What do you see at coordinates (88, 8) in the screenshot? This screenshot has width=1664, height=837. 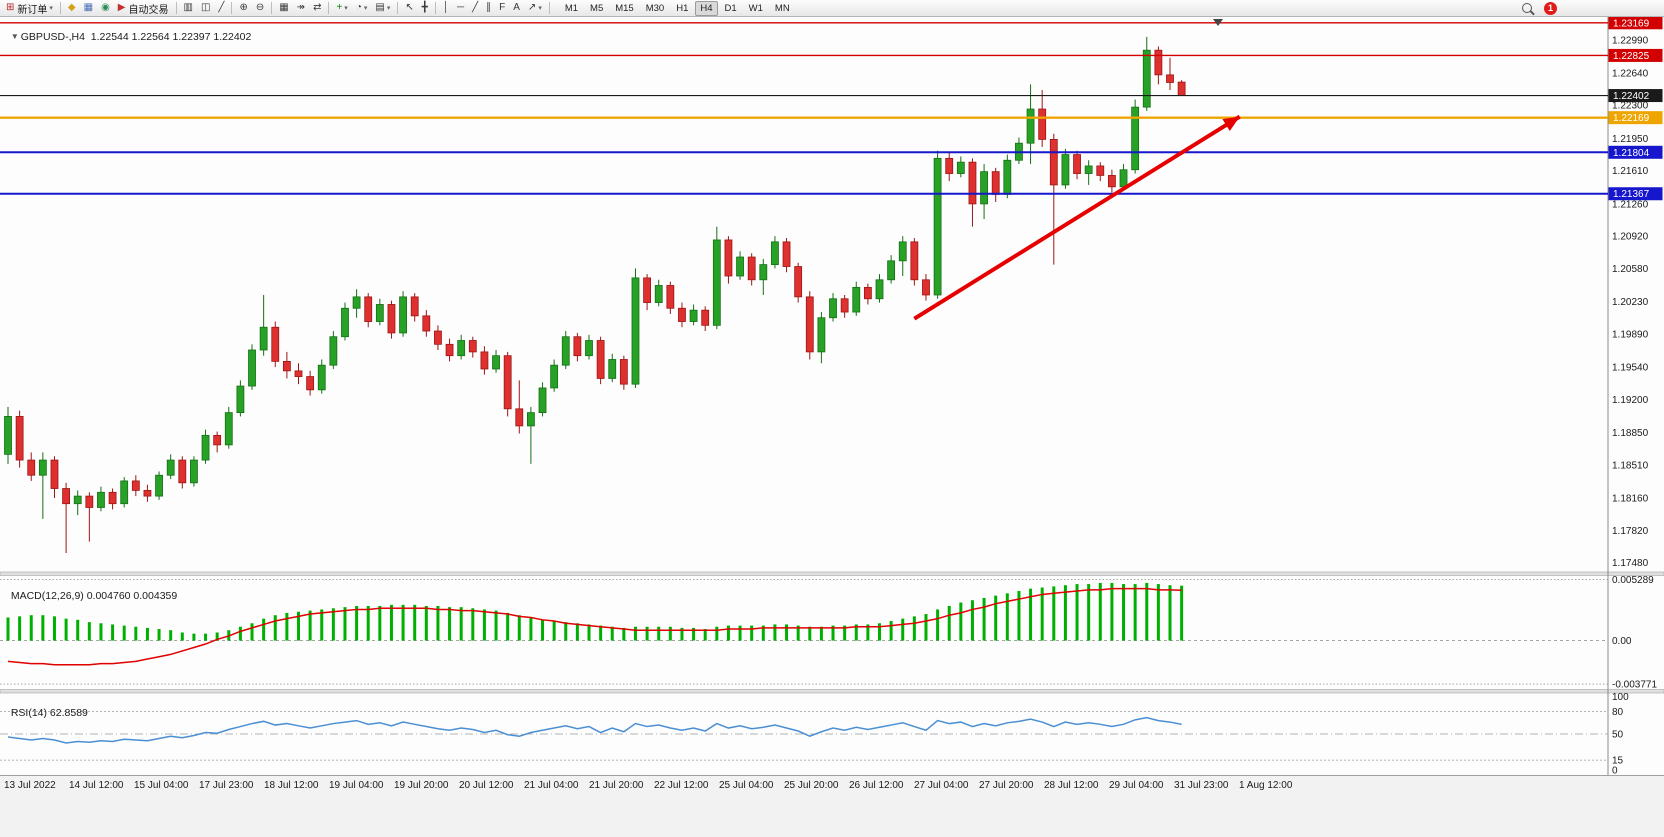 I see `profiles-button: ▦` at bounding box center [88, 8].